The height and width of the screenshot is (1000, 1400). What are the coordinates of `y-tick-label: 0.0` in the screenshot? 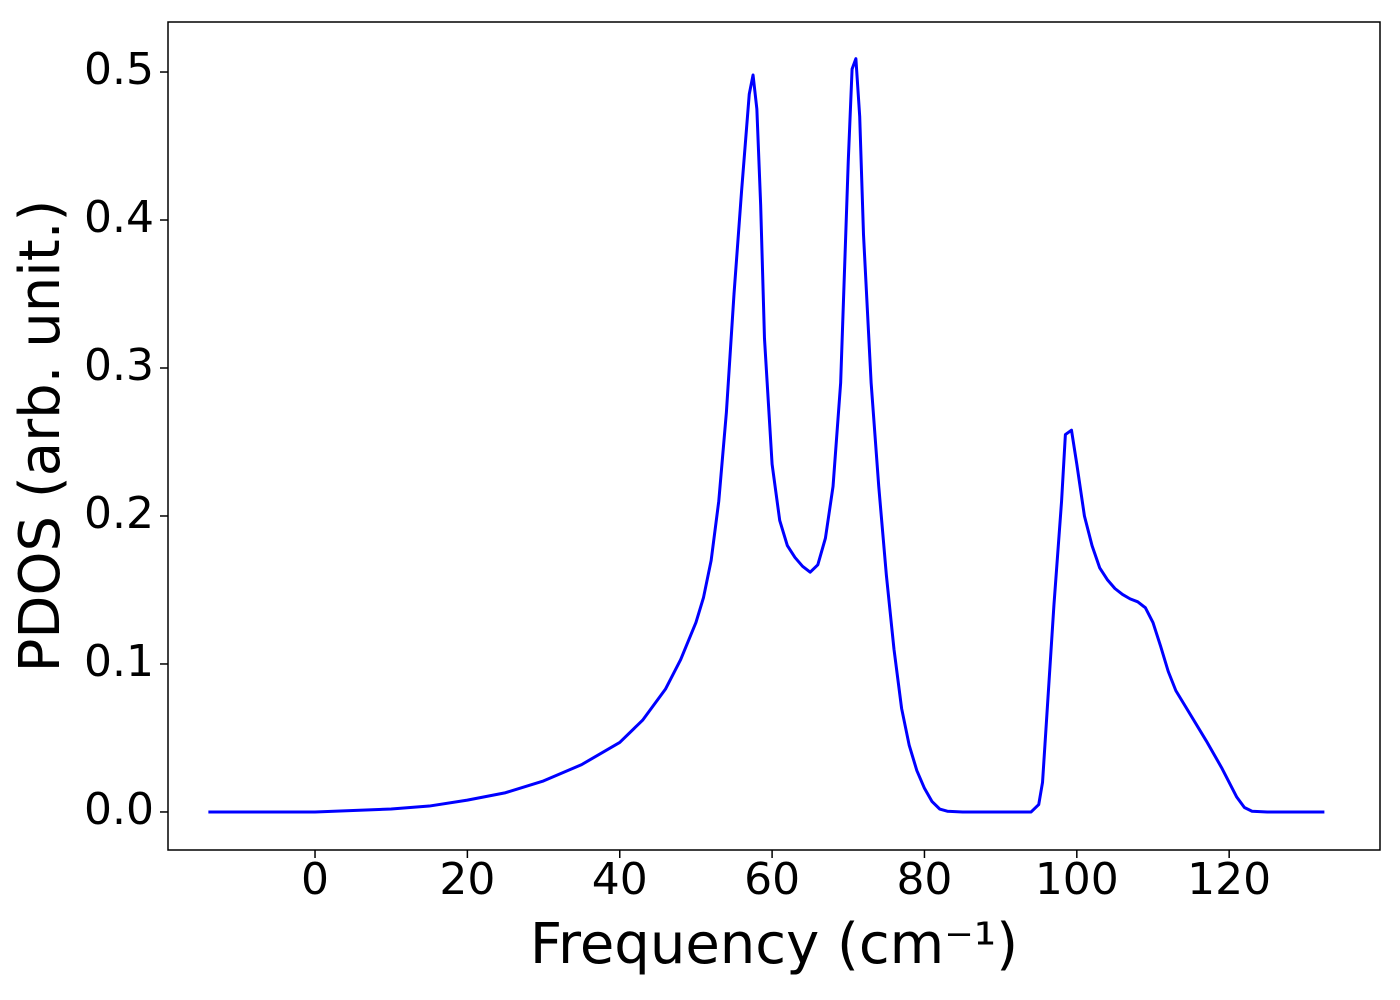 It's located at (119, 809).